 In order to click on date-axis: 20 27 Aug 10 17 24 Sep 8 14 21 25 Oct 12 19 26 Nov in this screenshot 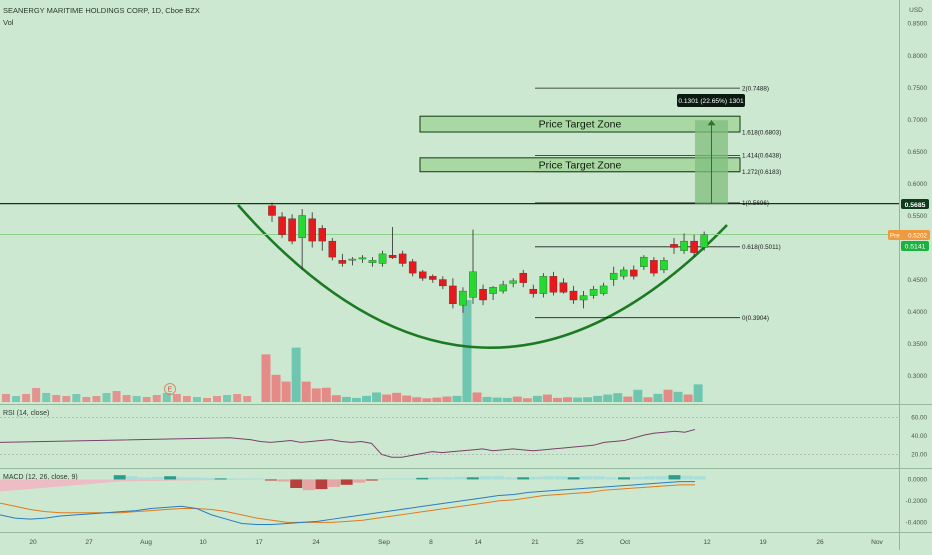, I will do `click(456, 542)`.